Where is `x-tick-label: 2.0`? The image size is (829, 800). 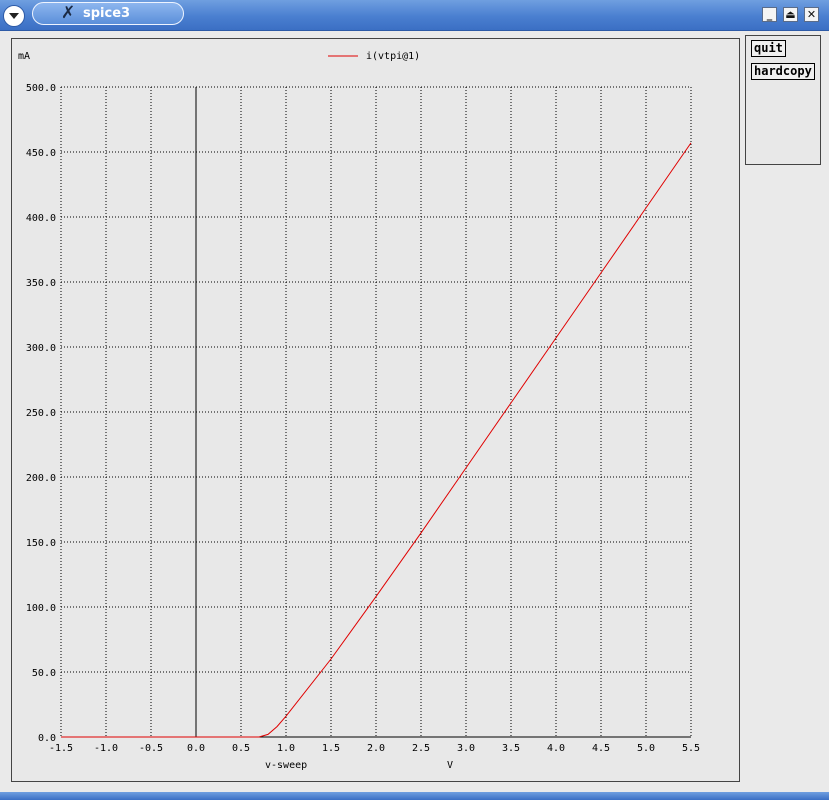
x-tick-label: 2.0 is located at coordinates (376, 748).